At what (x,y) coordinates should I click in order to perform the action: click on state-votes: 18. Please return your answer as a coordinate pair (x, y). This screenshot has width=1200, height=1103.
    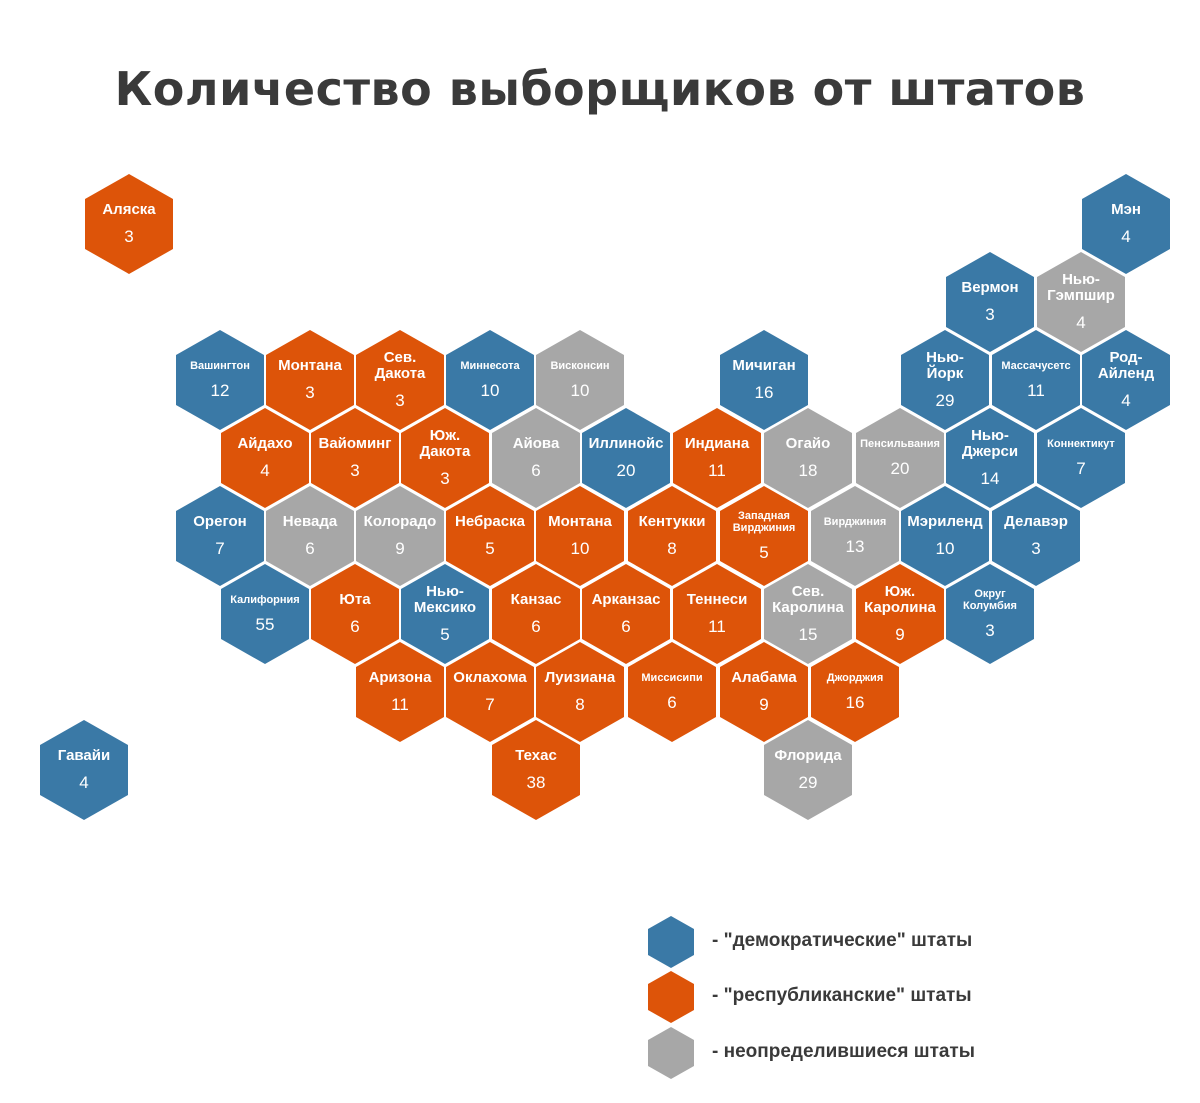
    Looking at the image, I should click on (808, 470).